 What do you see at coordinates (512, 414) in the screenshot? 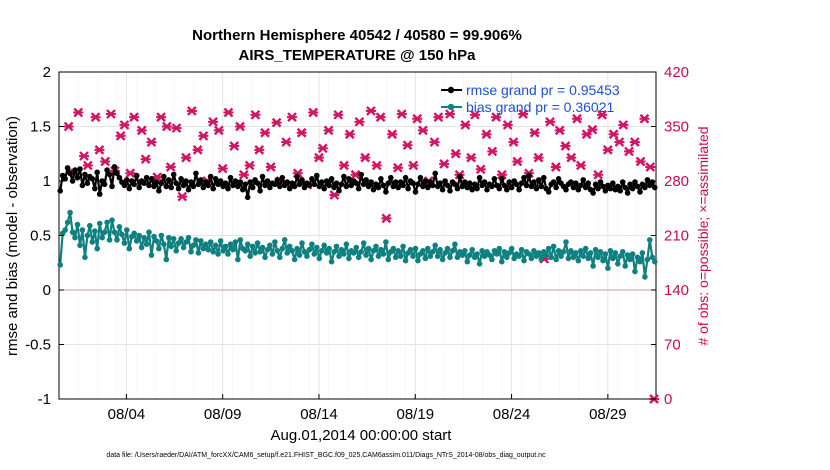
I see `x-tick-label: 08/24` at bounding box center [512, 414].